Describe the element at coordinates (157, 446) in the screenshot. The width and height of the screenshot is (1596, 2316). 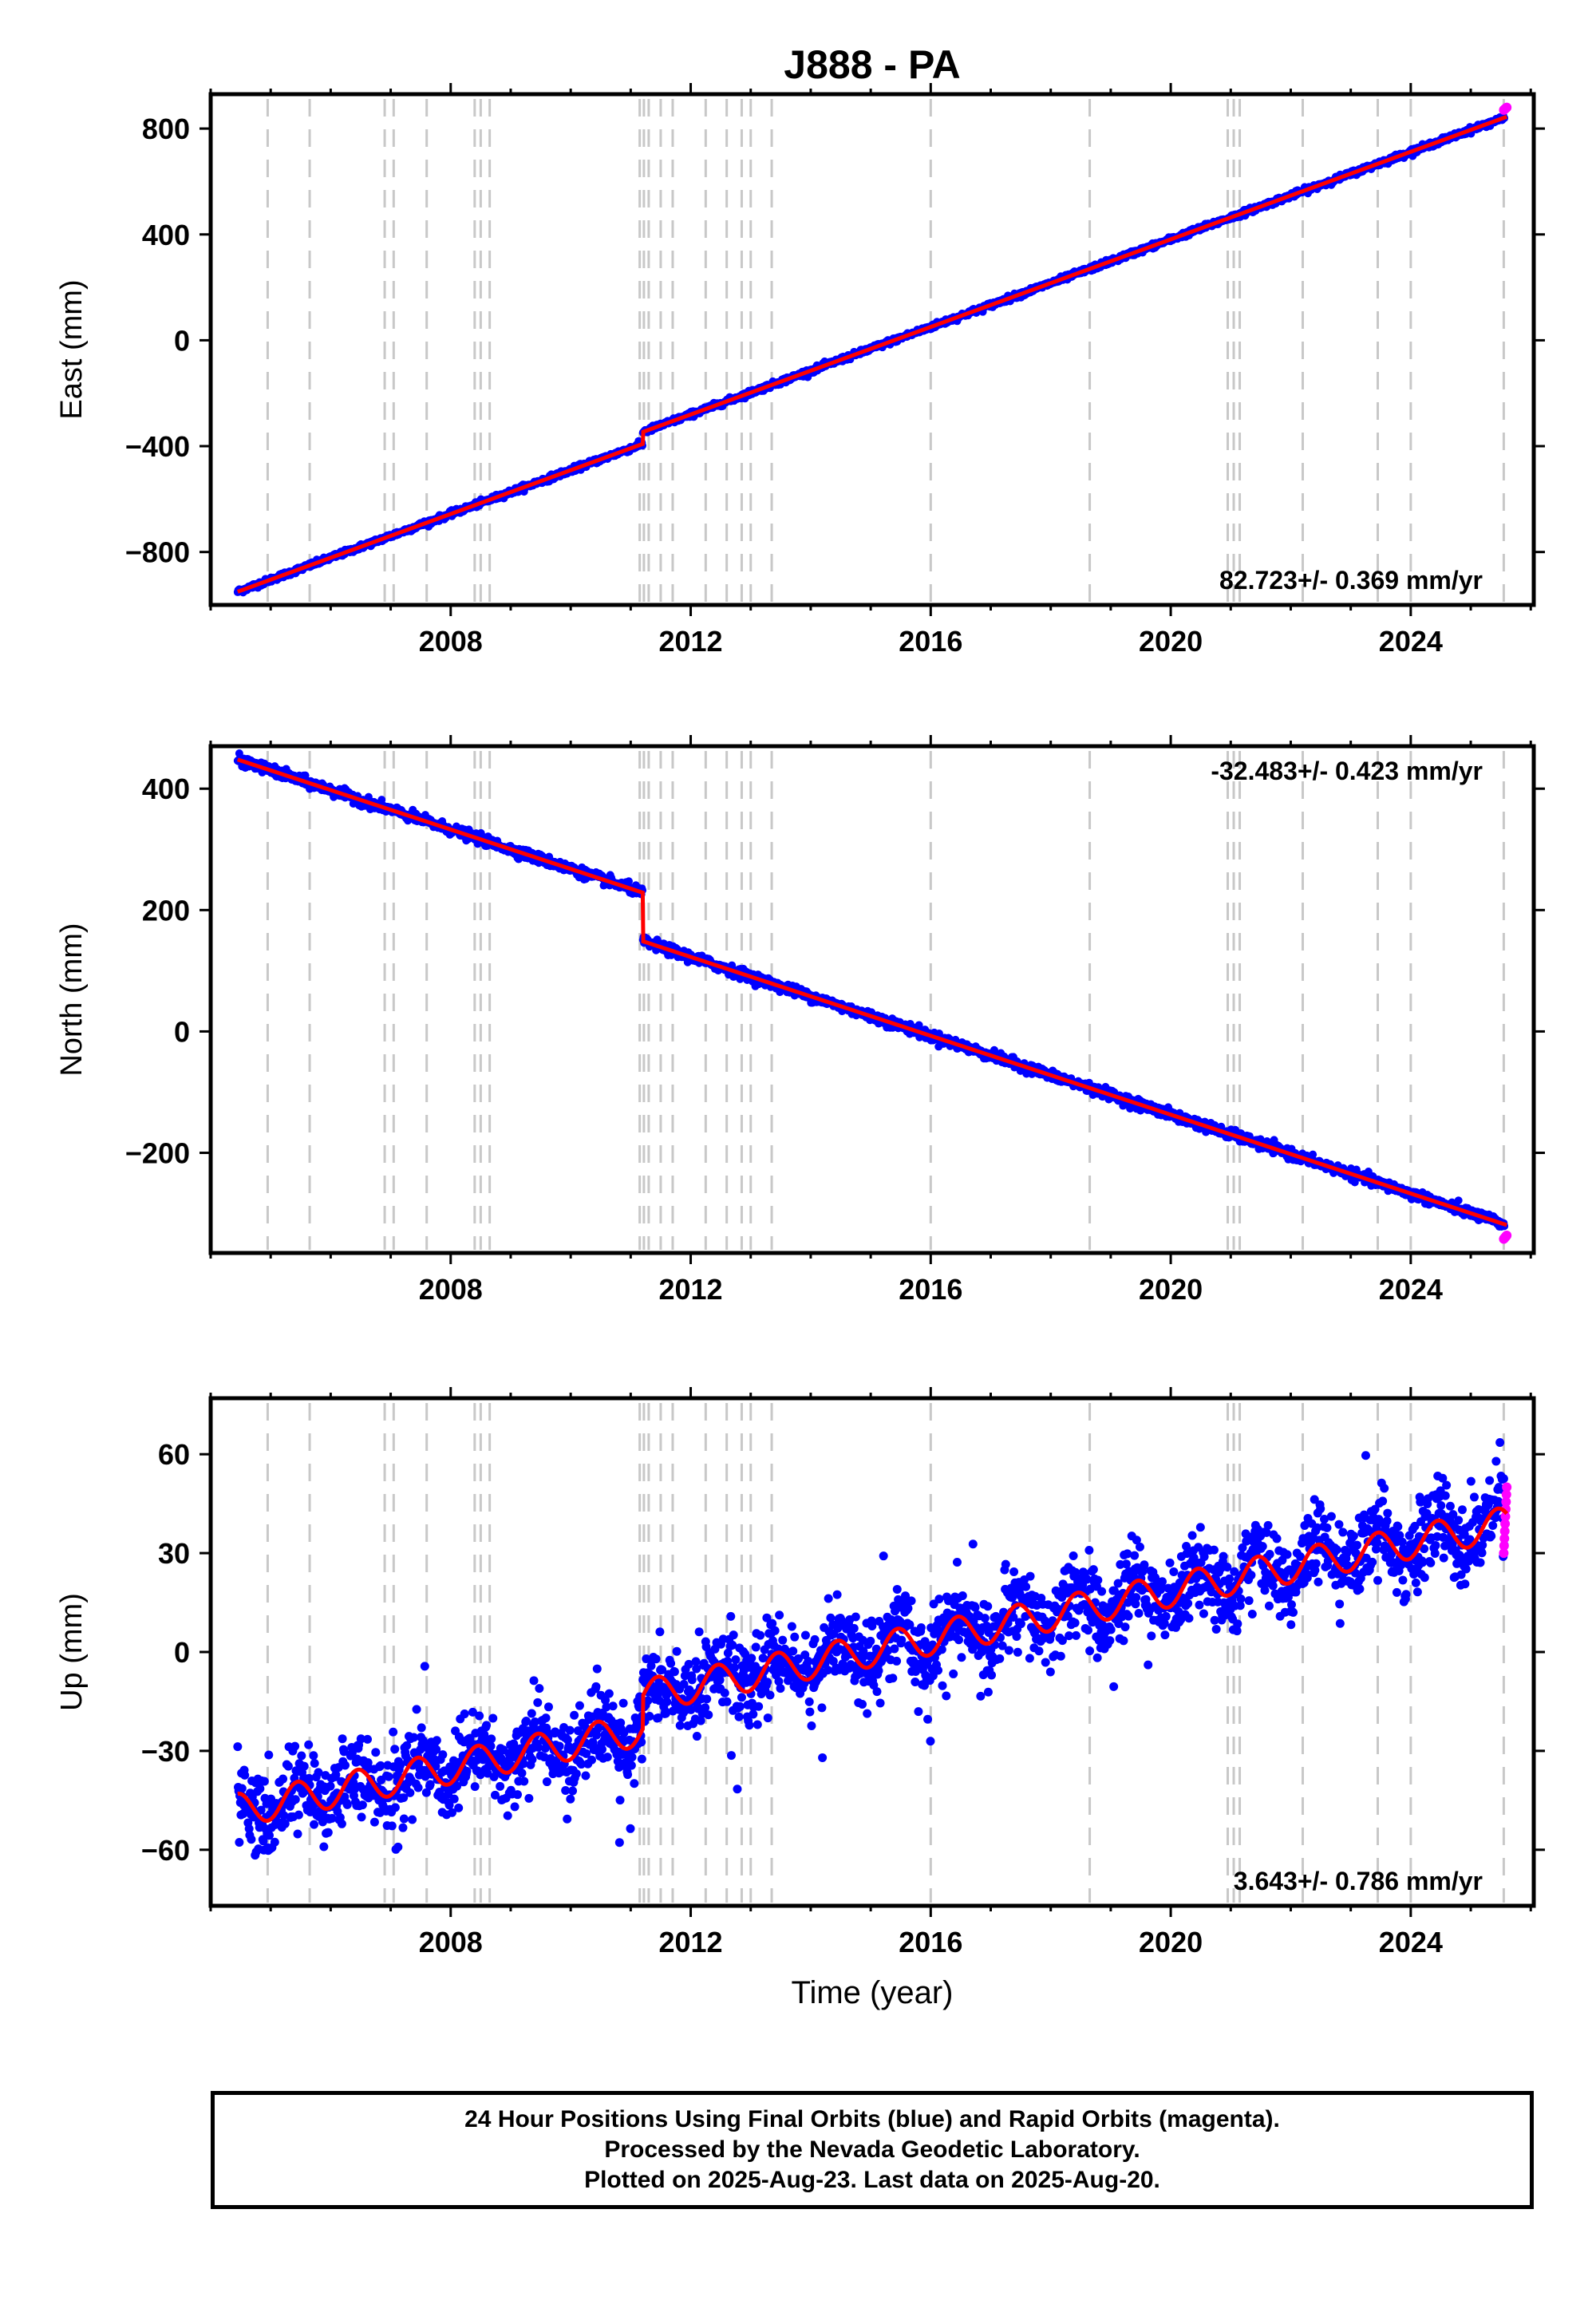
I see `y-tick-label: −400` at that location.